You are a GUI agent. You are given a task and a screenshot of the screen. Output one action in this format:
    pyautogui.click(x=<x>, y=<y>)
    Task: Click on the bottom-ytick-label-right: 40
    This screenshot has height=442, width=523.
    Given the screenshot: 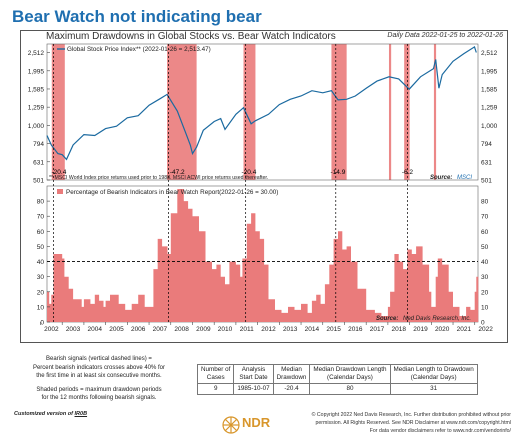 What is the action you would take?
    pyautogui.click(x=485, y=262)
    